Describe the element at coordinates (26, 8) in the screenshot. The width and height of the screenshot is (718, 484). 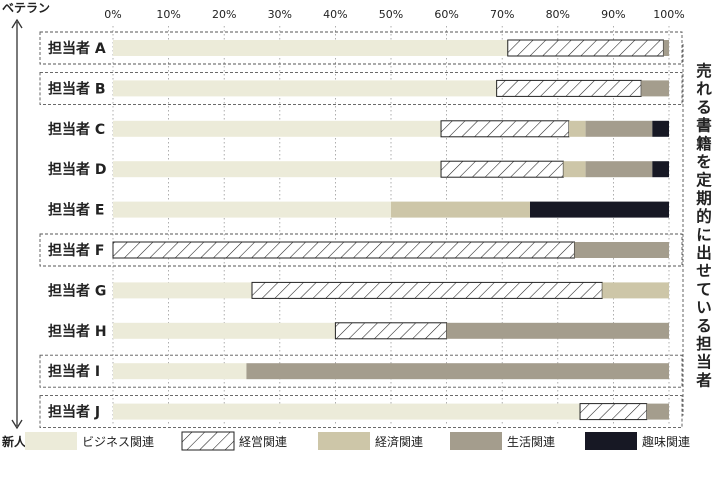
I see `y-axis-top-label: ベテラン` at that location.